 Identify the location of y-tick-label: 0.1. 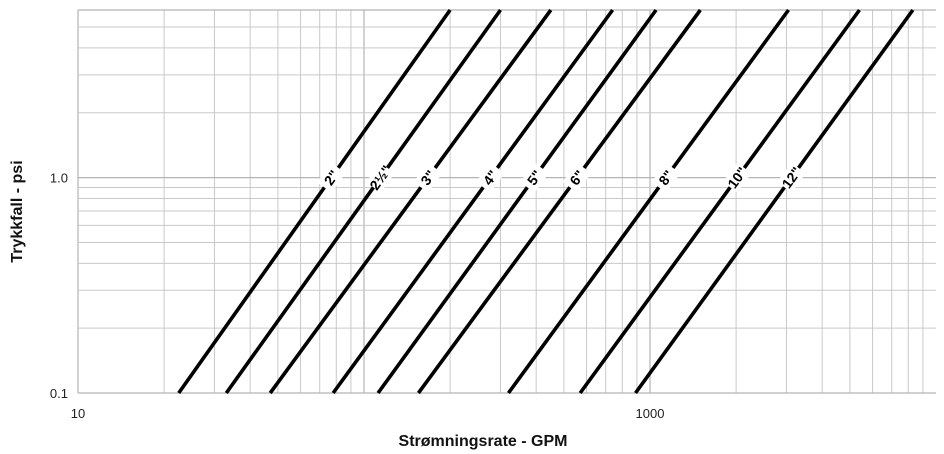
(59, 393).